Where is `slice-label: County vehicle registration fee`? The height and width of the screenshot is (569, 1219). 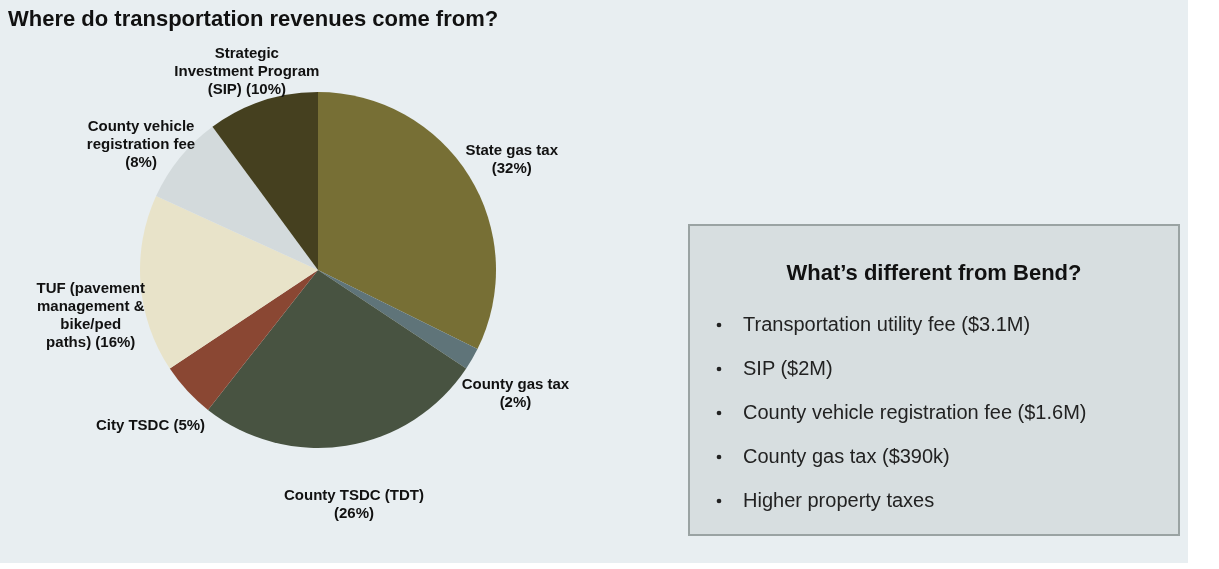
slice-label: County vehicle registration fee is located at coordinates (141, 135).